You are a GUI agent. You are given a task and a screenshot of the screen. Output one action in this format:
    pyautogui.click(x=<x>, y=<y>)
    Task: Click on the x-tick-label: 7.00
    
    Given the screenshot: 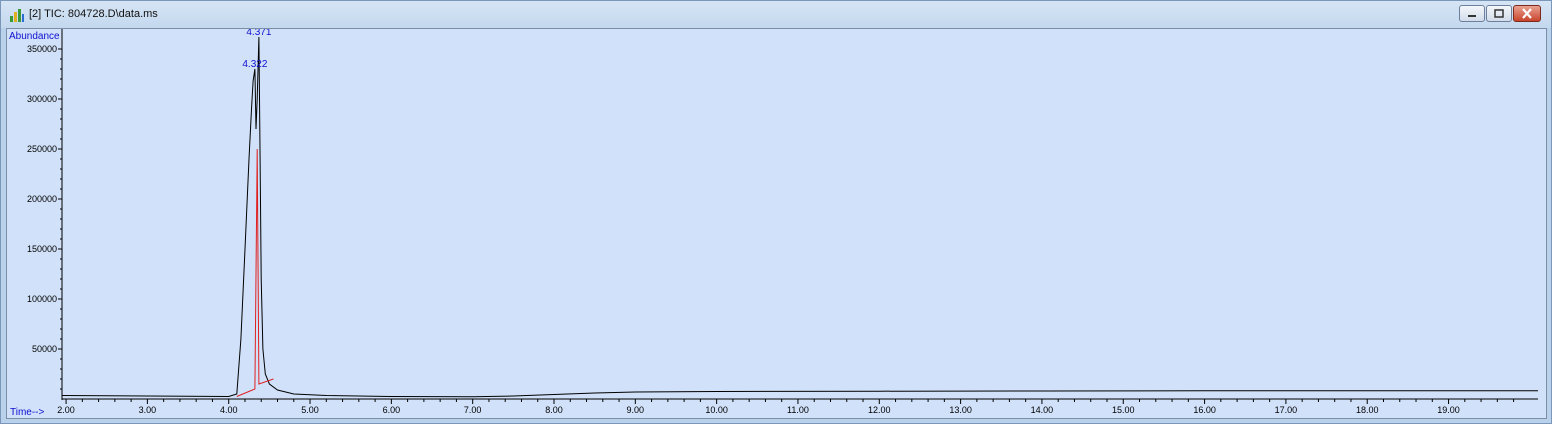 What is the action you would take?
    pyautogui.click(x=473, y=410)
    